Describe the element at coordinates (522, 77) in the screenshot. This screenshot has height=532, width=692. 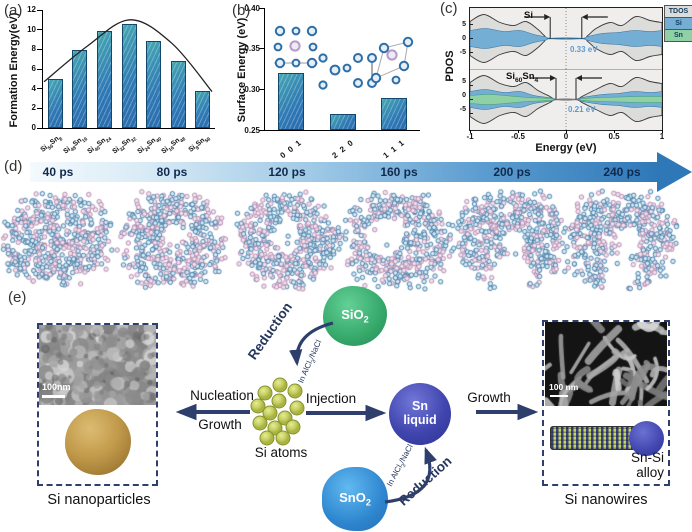
I see `subplot-label: Si60Sn4` at that location.